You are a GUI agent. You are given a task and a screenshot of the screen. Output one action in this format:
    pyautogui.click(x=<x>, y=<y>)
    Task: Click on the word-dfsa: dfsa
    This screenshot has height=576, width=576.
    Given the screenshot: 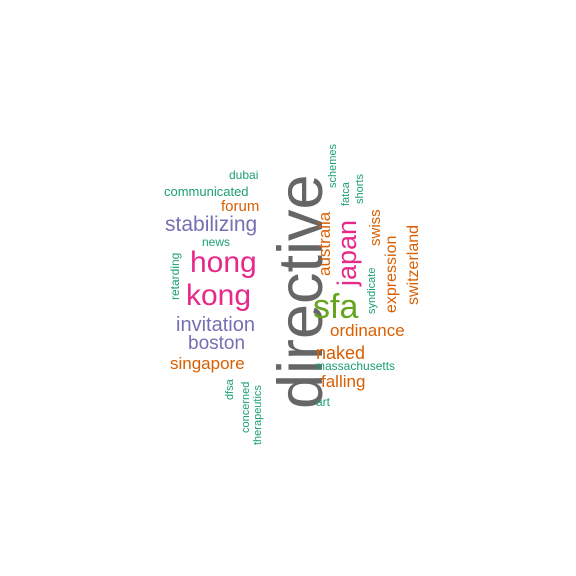 What is the action you would take?
    pyautogui.click(x=230, y=389)
    